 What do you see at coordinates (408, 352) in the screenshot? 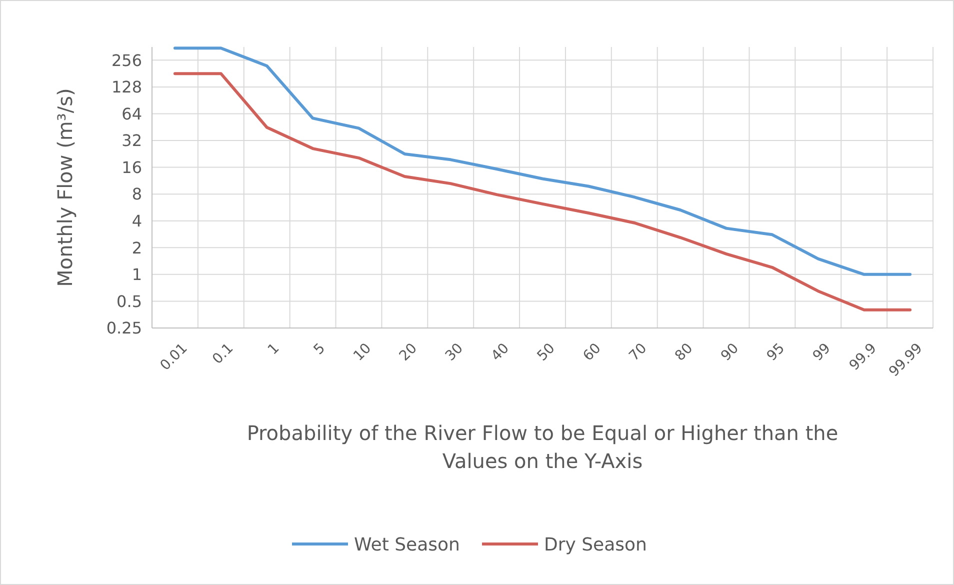
I see `x-tick-label: 20` at bounding box center [408, 352].